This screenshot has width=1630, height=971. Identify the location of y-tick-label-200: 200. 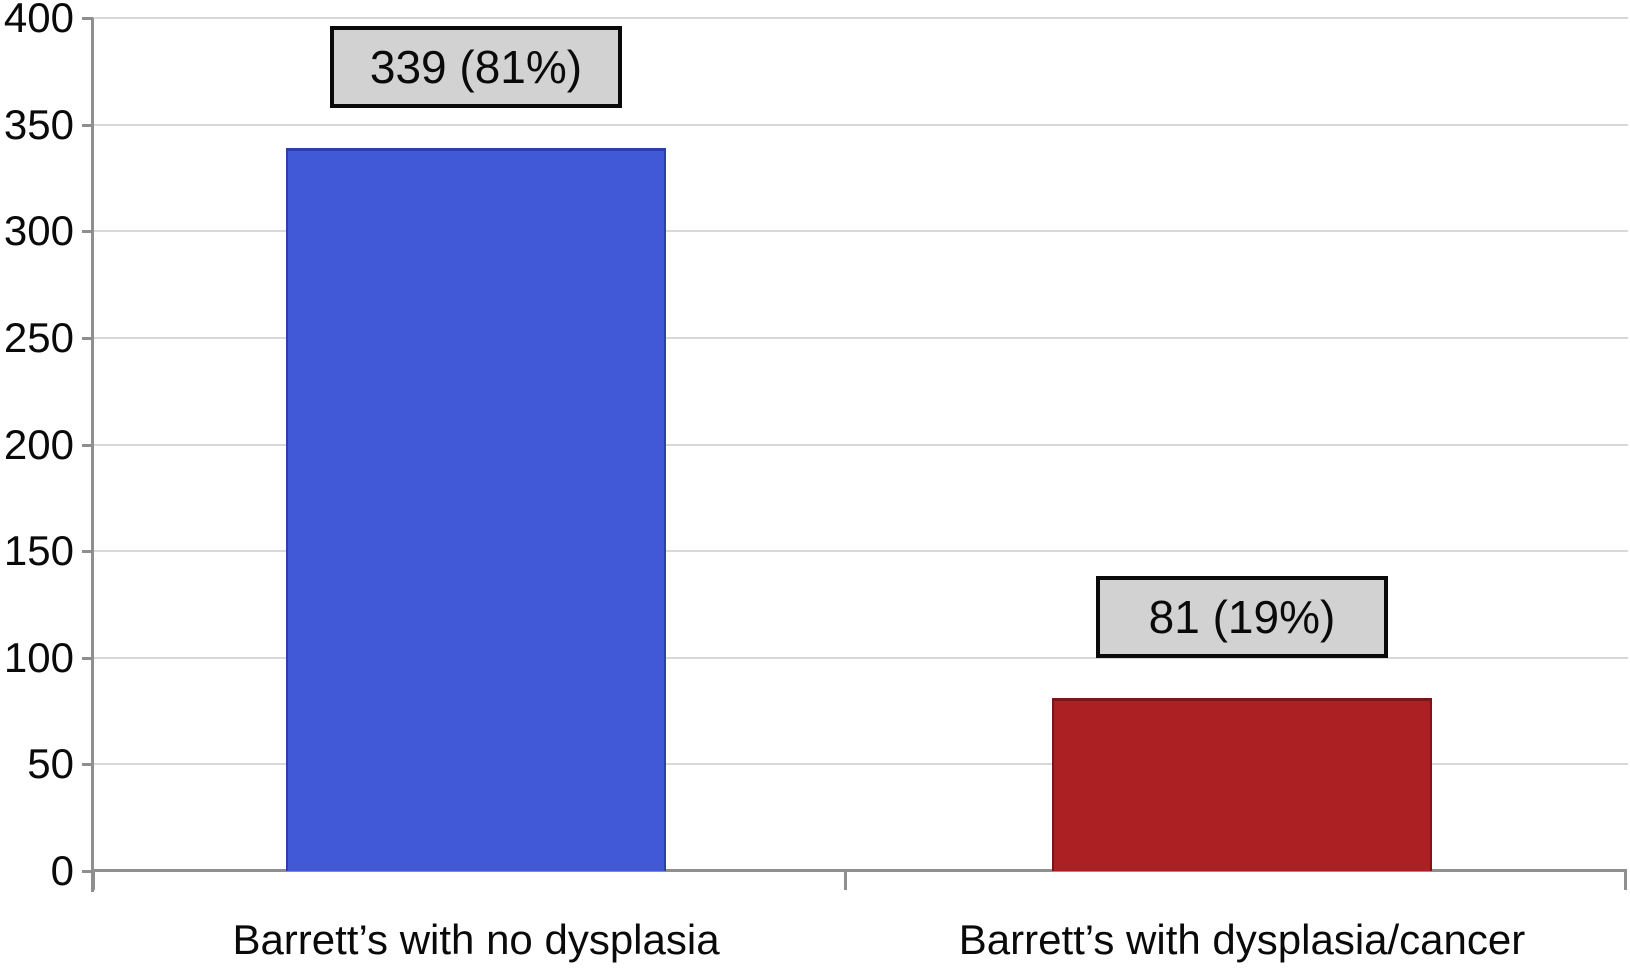
(38, 444).